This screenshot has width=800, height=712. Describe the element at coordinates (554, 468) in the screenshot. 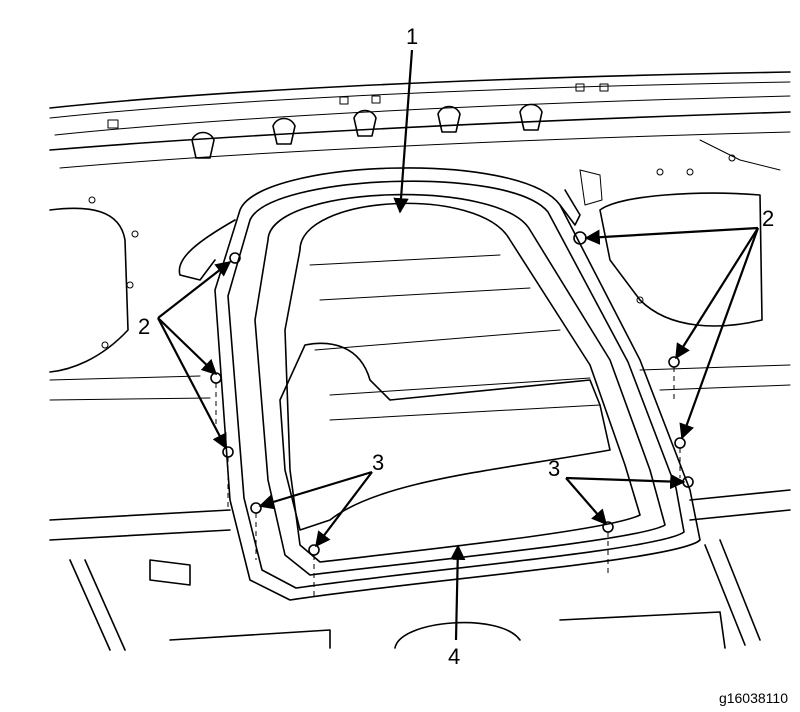

I see `callout-3-right: 3` at that location.